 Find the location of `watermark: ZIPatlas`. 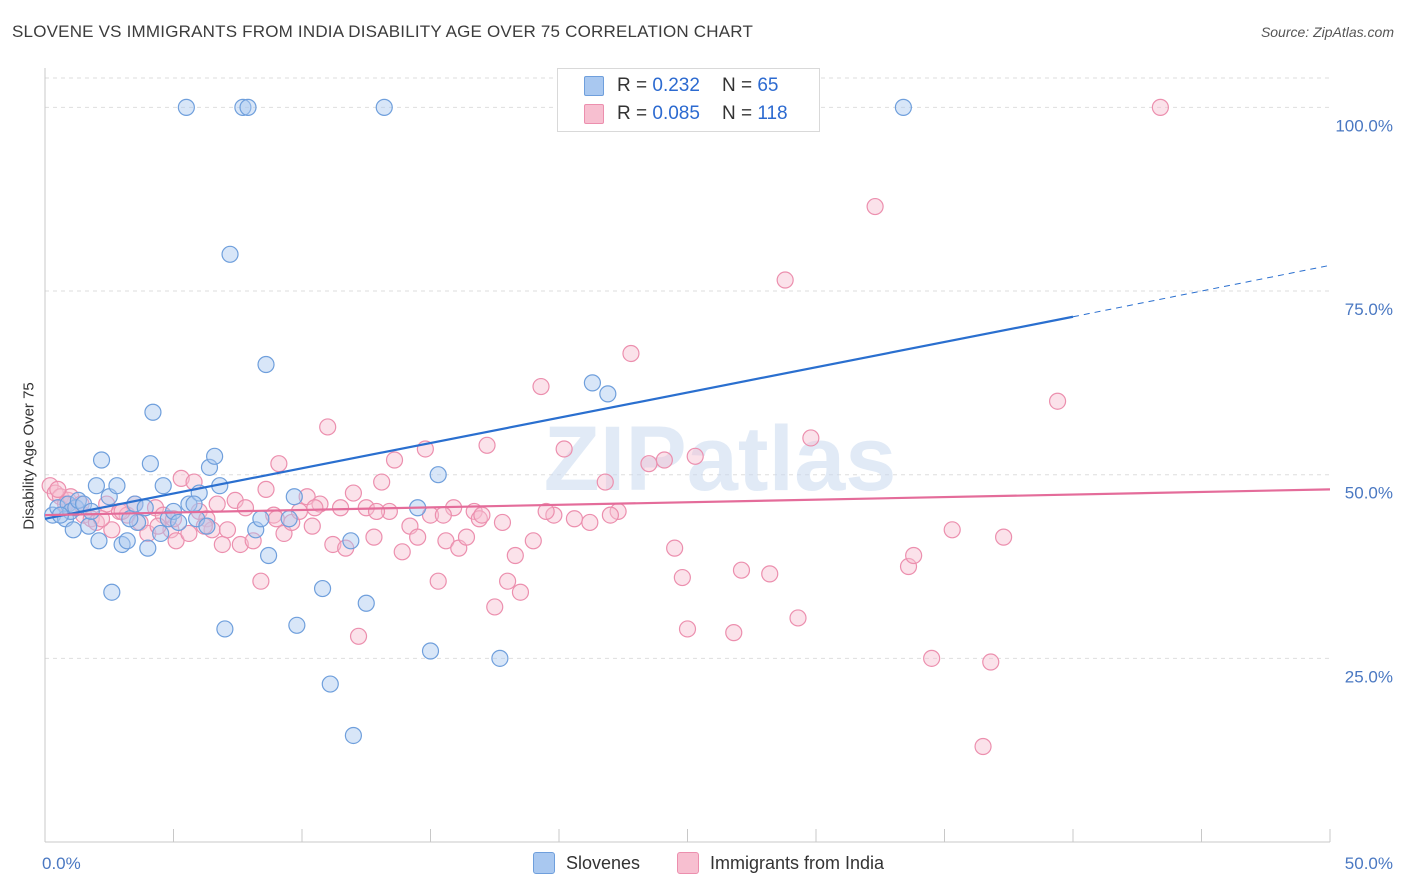

watermark: ZIPatlas is located at coordinates (720, 459).